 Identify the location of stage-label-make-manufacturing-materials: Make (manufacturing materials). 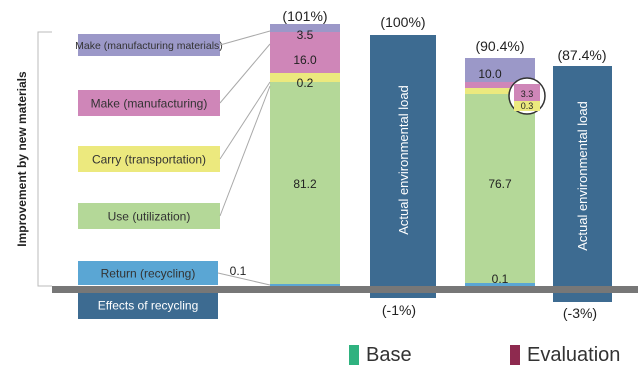
(149, 46).